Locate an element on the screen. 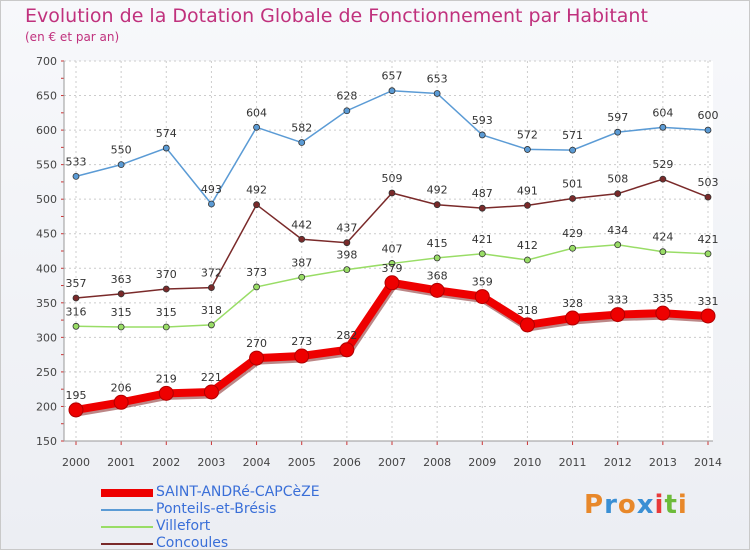 This screenshot has width=750, height=550. legend-label: Villefort is located at coordinates (183, 526).